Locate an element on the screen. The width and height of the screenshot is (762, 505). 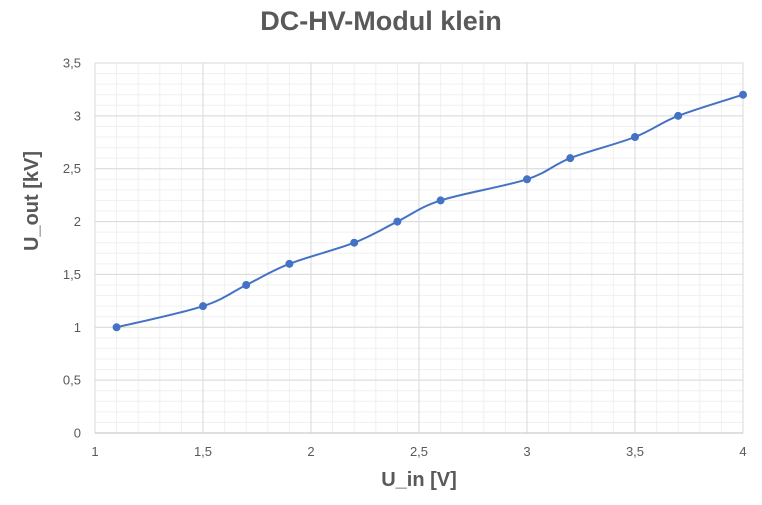
y-tick-label: 0 is located at coordinates (77, 433).